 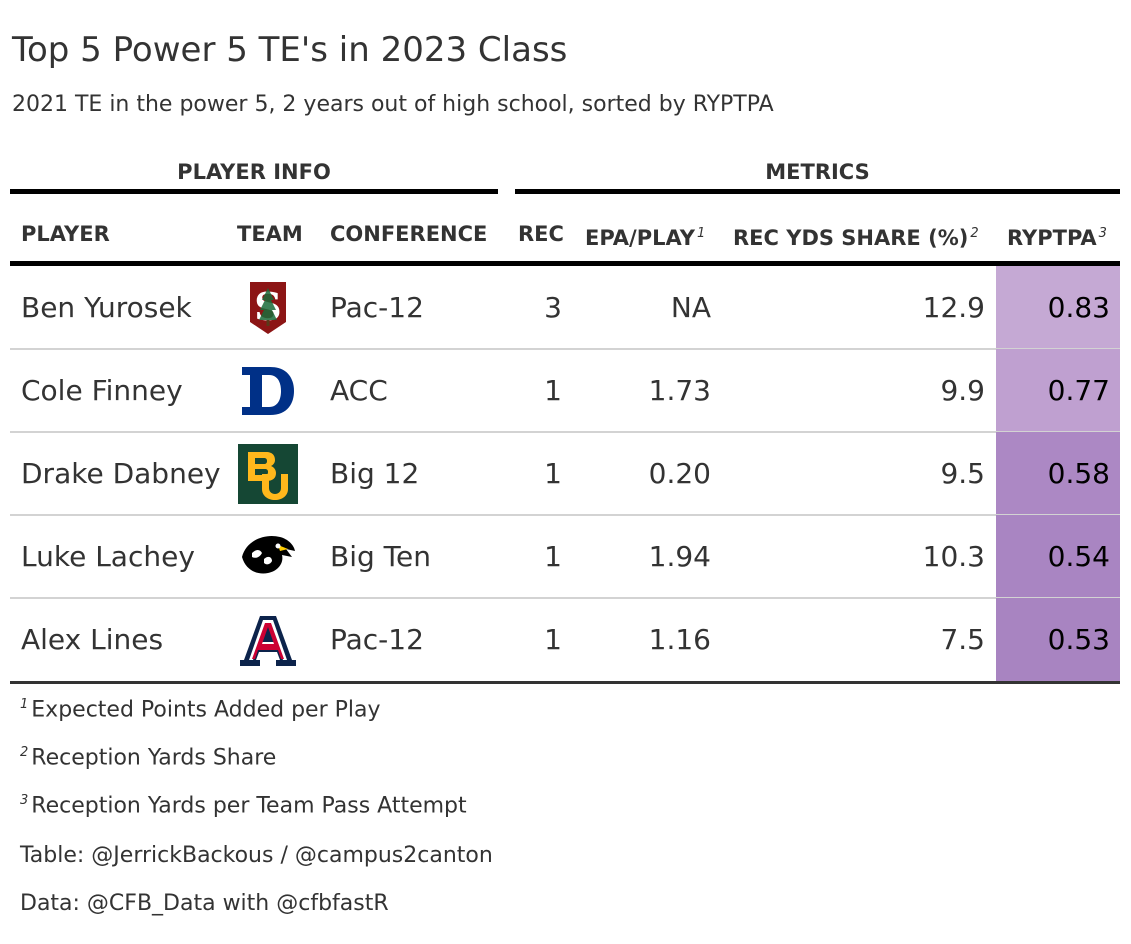 What do you see at coordinates (204, 903) in the screenshot?
I see `source-data: Data: @CFB_Data with @cfbfastR` at bounding box center [204, 903].